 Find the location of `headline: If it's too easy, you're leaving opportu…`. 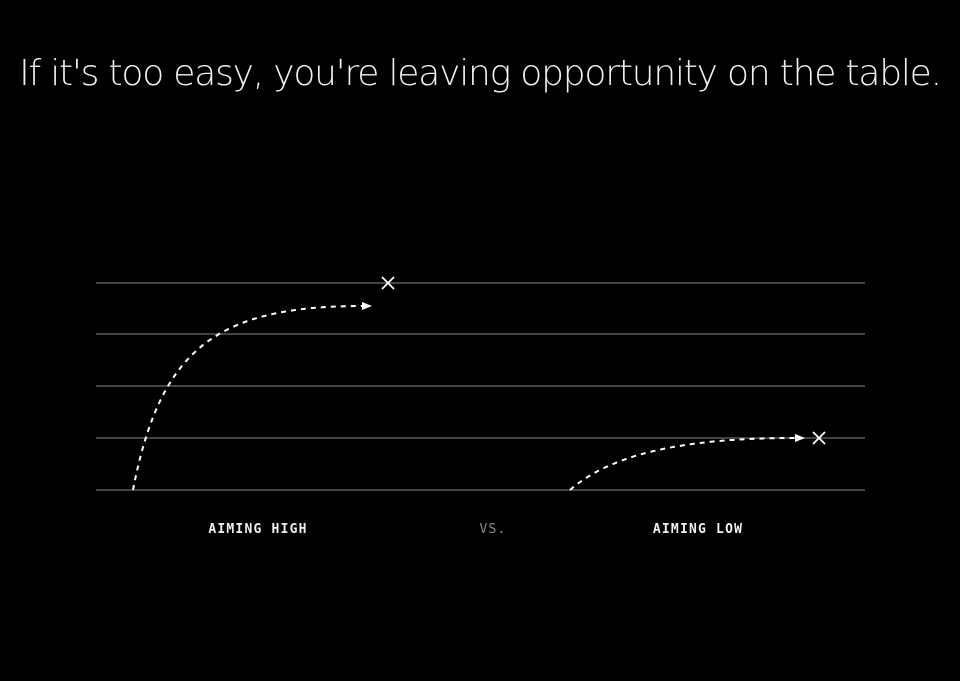

headline: If it's too easy, you're leaving opportu… is located at coordinates (480, 73).